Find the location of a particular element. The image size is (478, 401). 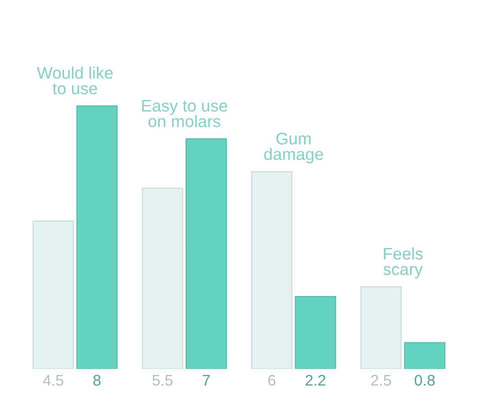

data-label: 8 is located at coordinates (97, 380).